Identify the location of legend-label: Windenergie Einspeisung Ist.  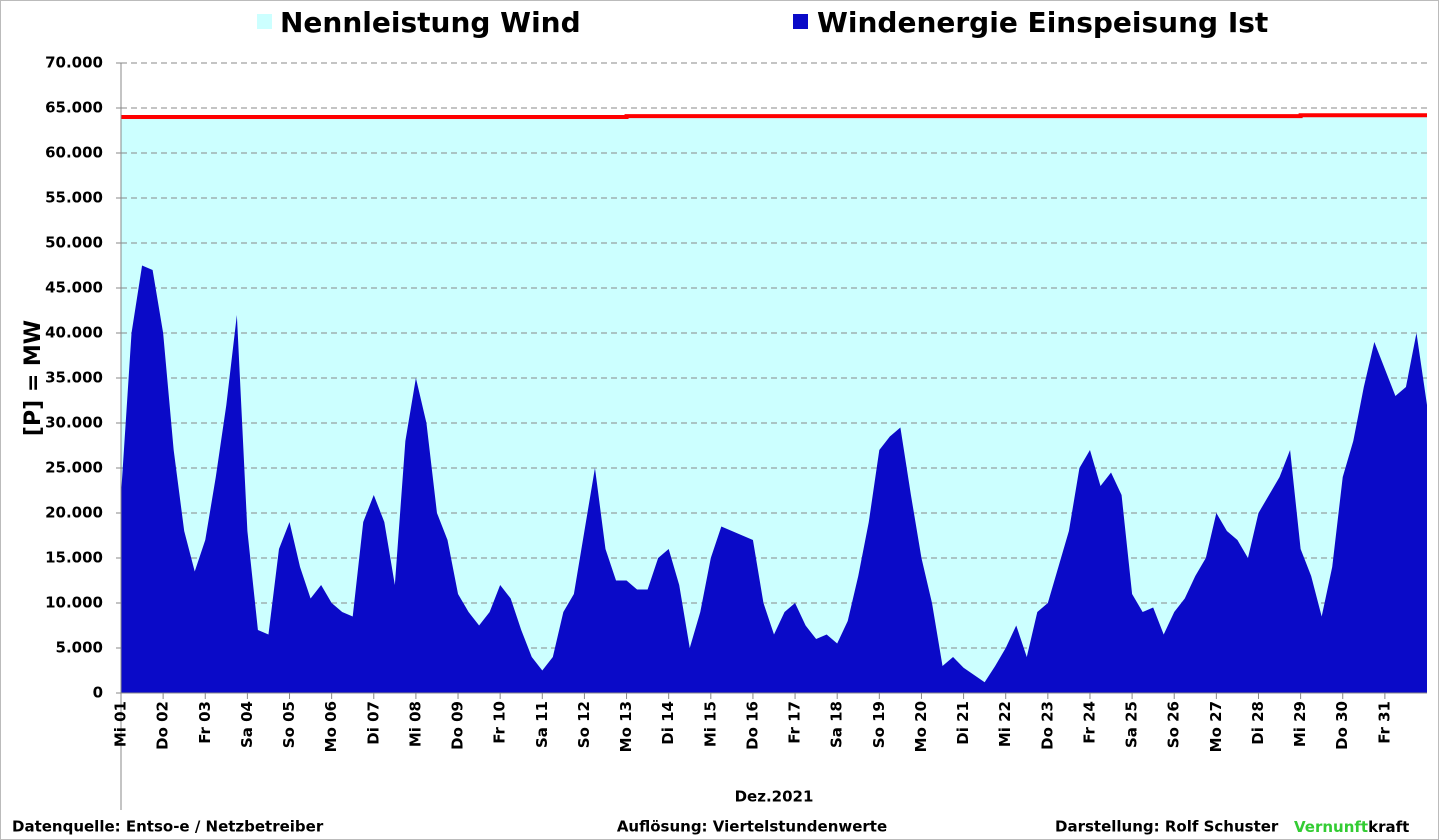
(1042, 22).